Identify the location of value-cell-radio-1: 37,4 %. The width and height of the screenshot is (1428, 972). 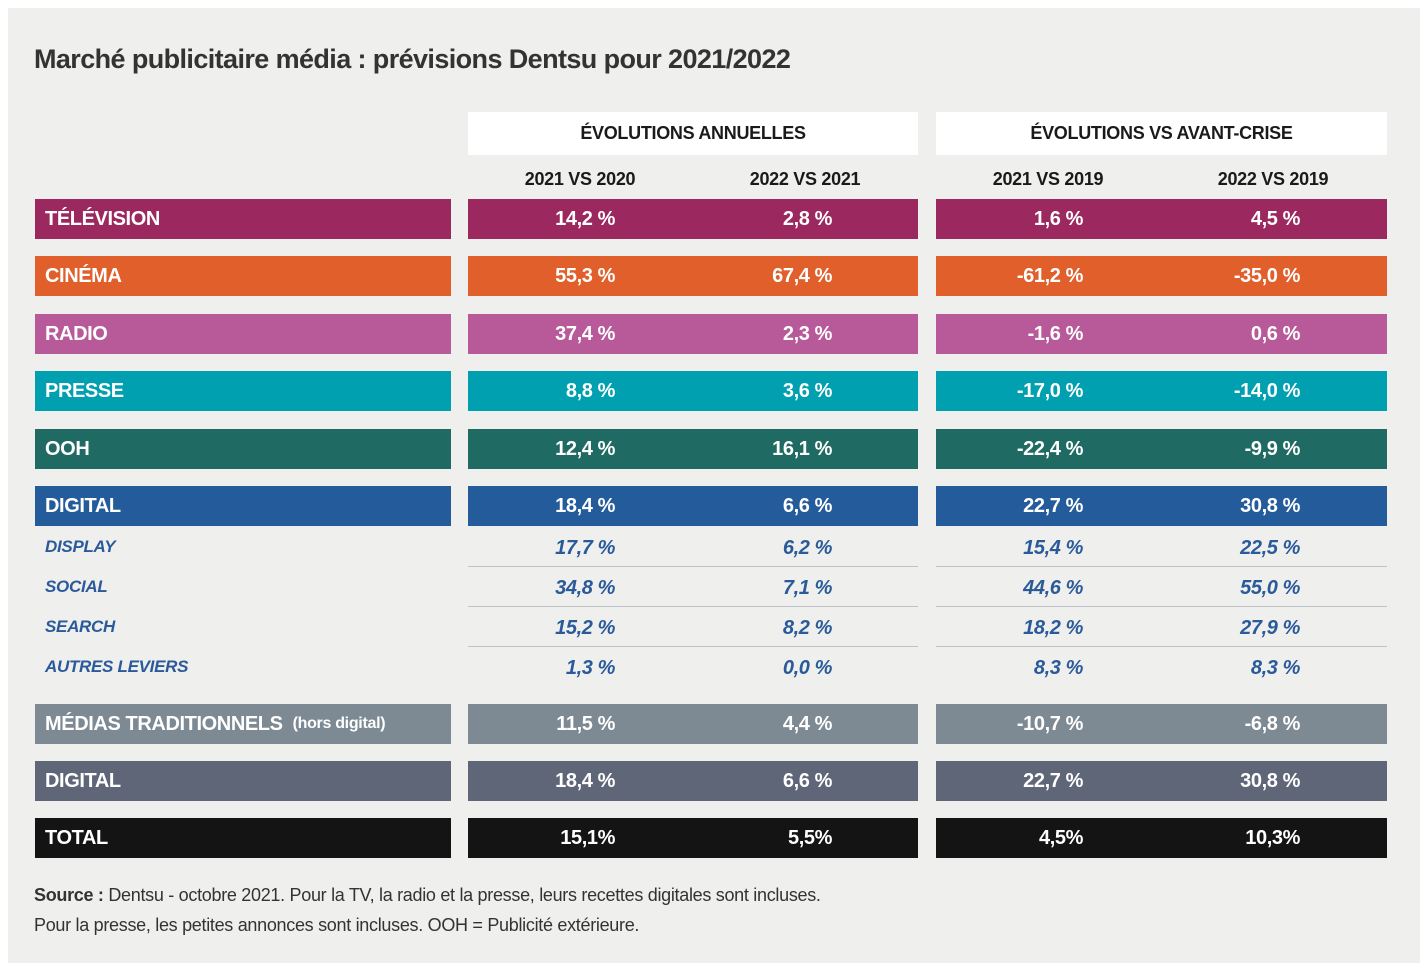
(585, 333).